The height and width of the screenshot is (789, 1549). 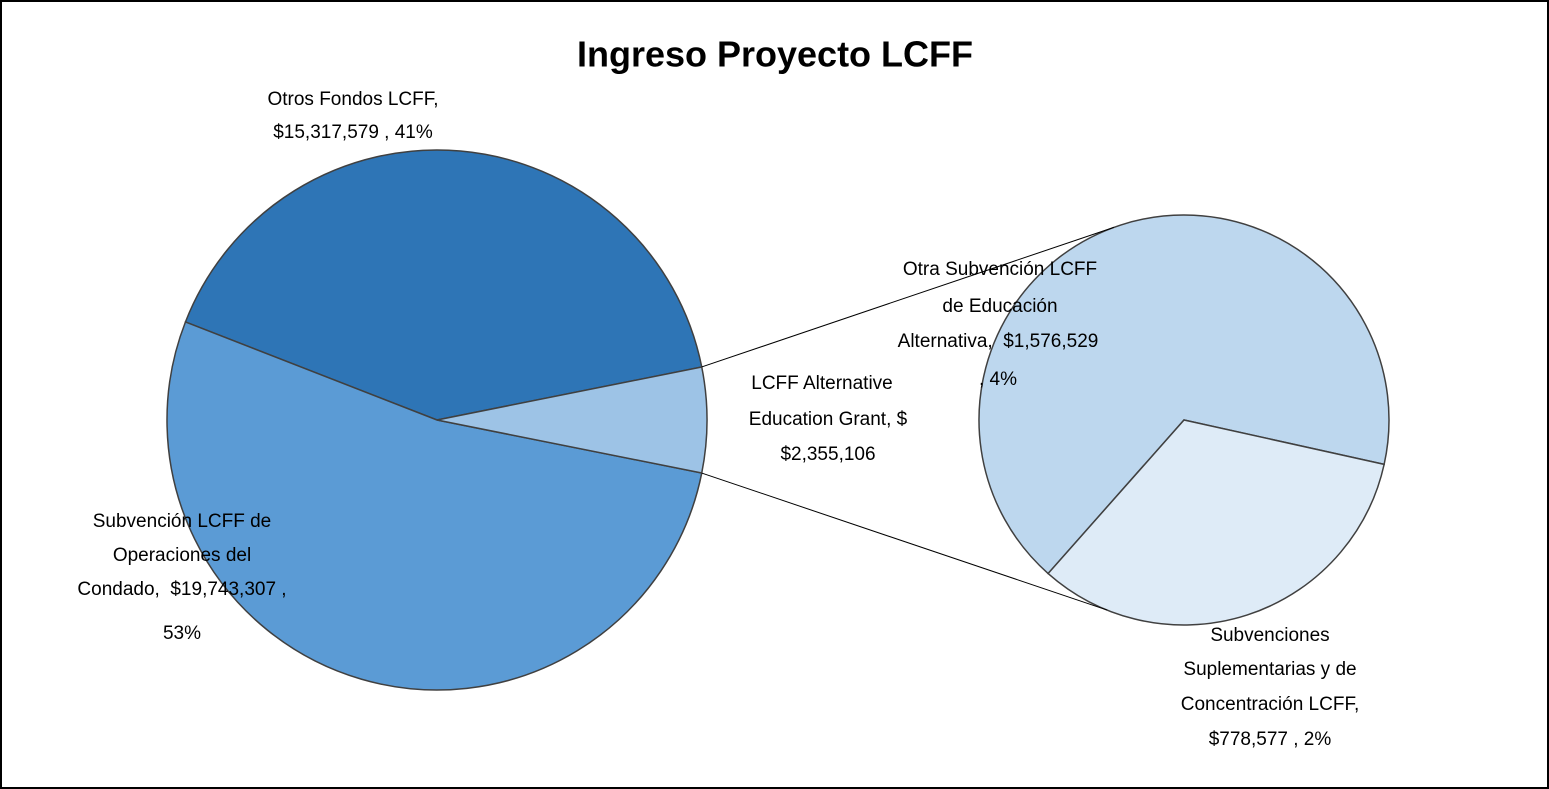 I want to click on detail-label: $778,577 , 2%, so click(x=1270, y=739).